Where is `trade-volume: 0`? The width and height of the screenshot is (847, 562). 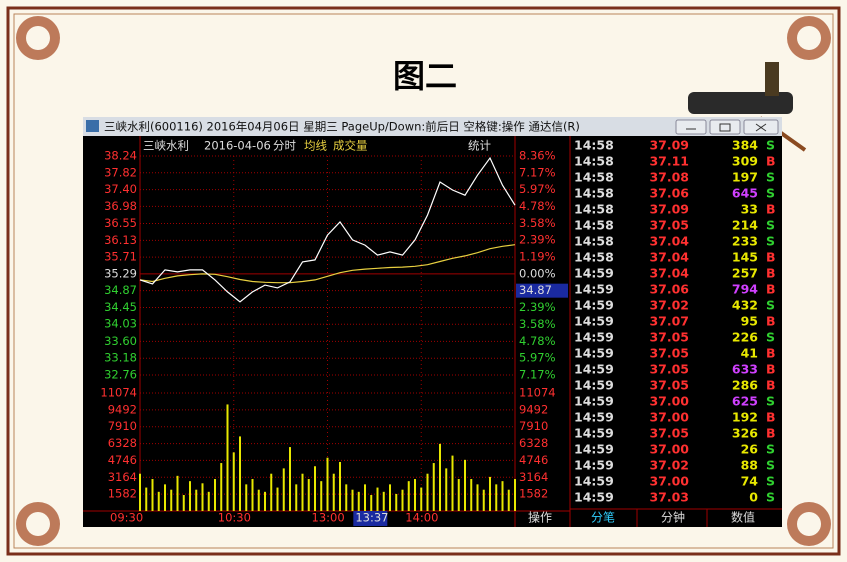
trade-volume: 0 is located at coordinates (753, 497).